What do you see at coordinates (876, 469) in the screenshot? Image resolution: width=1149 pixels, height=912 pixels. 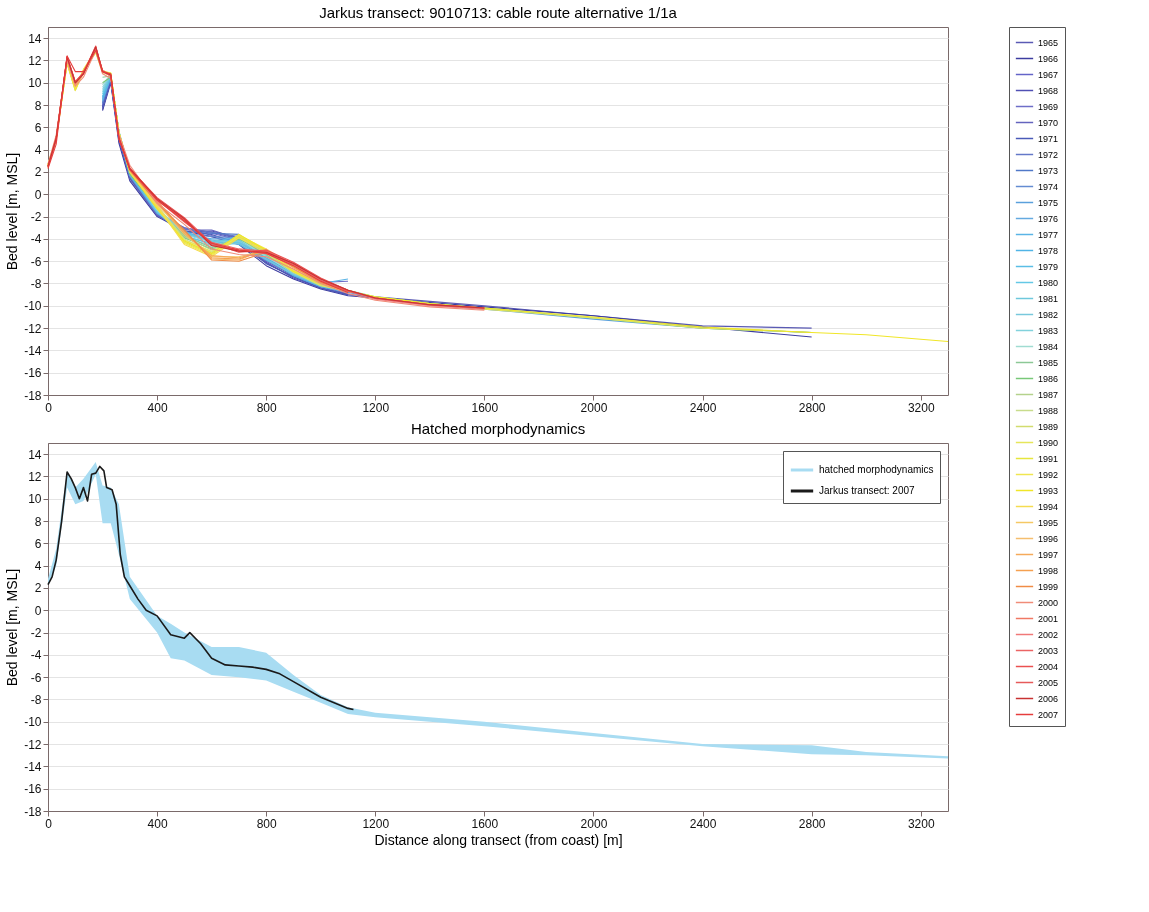 I see `legend-label: hatched morphodynamics` at bounding box center [876, 469].